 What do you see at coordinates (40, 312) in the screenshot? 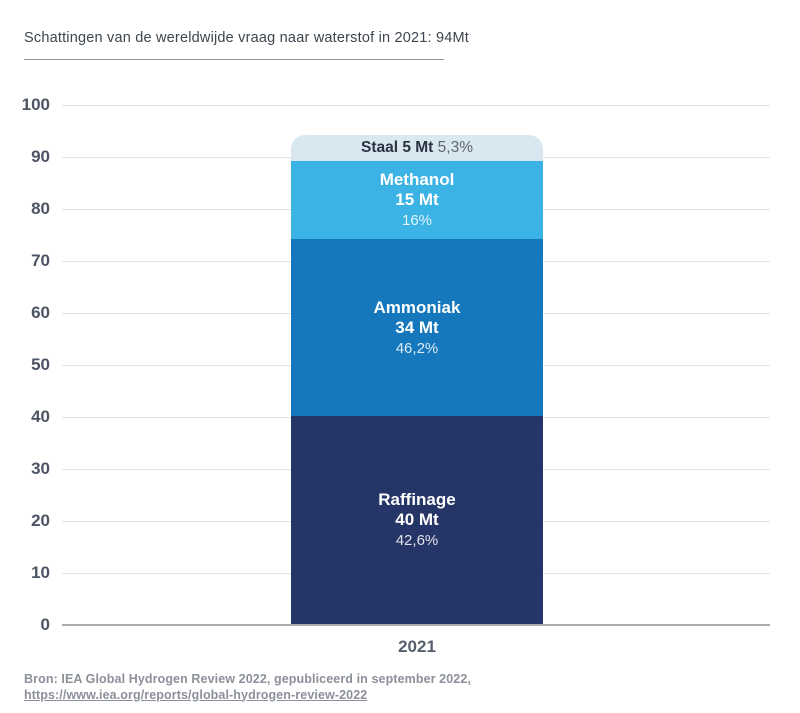
I see `y-tick-label-60: 60` at bounding box center [40, 312].